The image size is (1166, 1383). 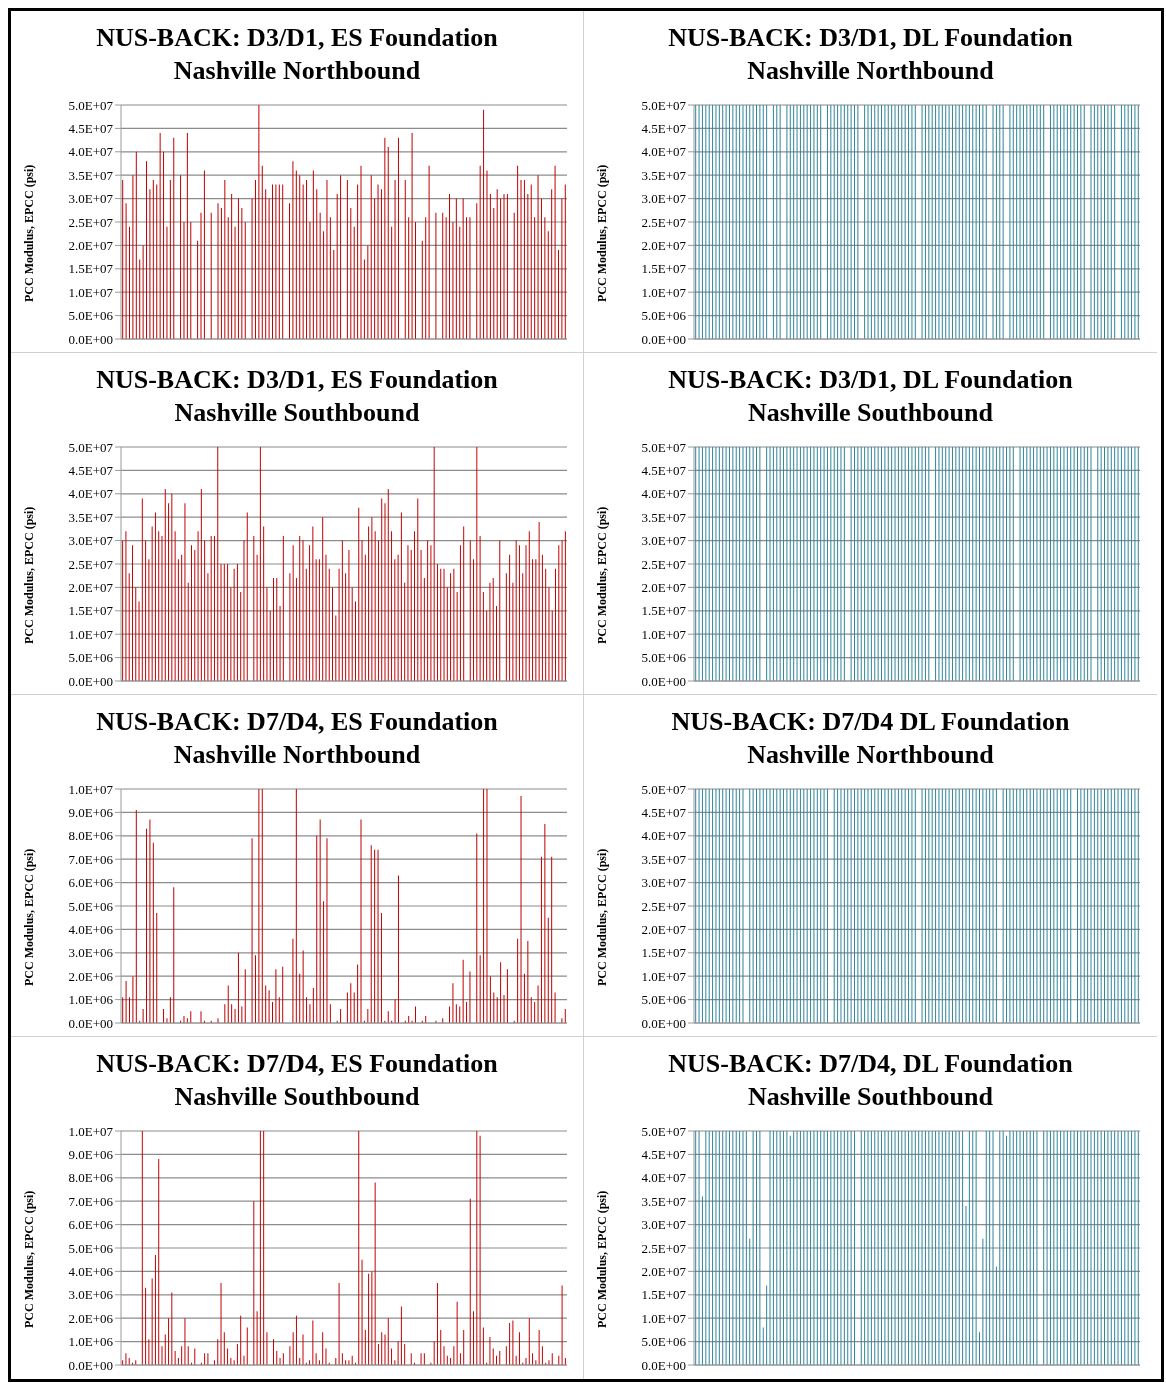 I want to click on chart-title: NUS-BACK: D3/D1, ES Foundation, so click(x=297, y=38).